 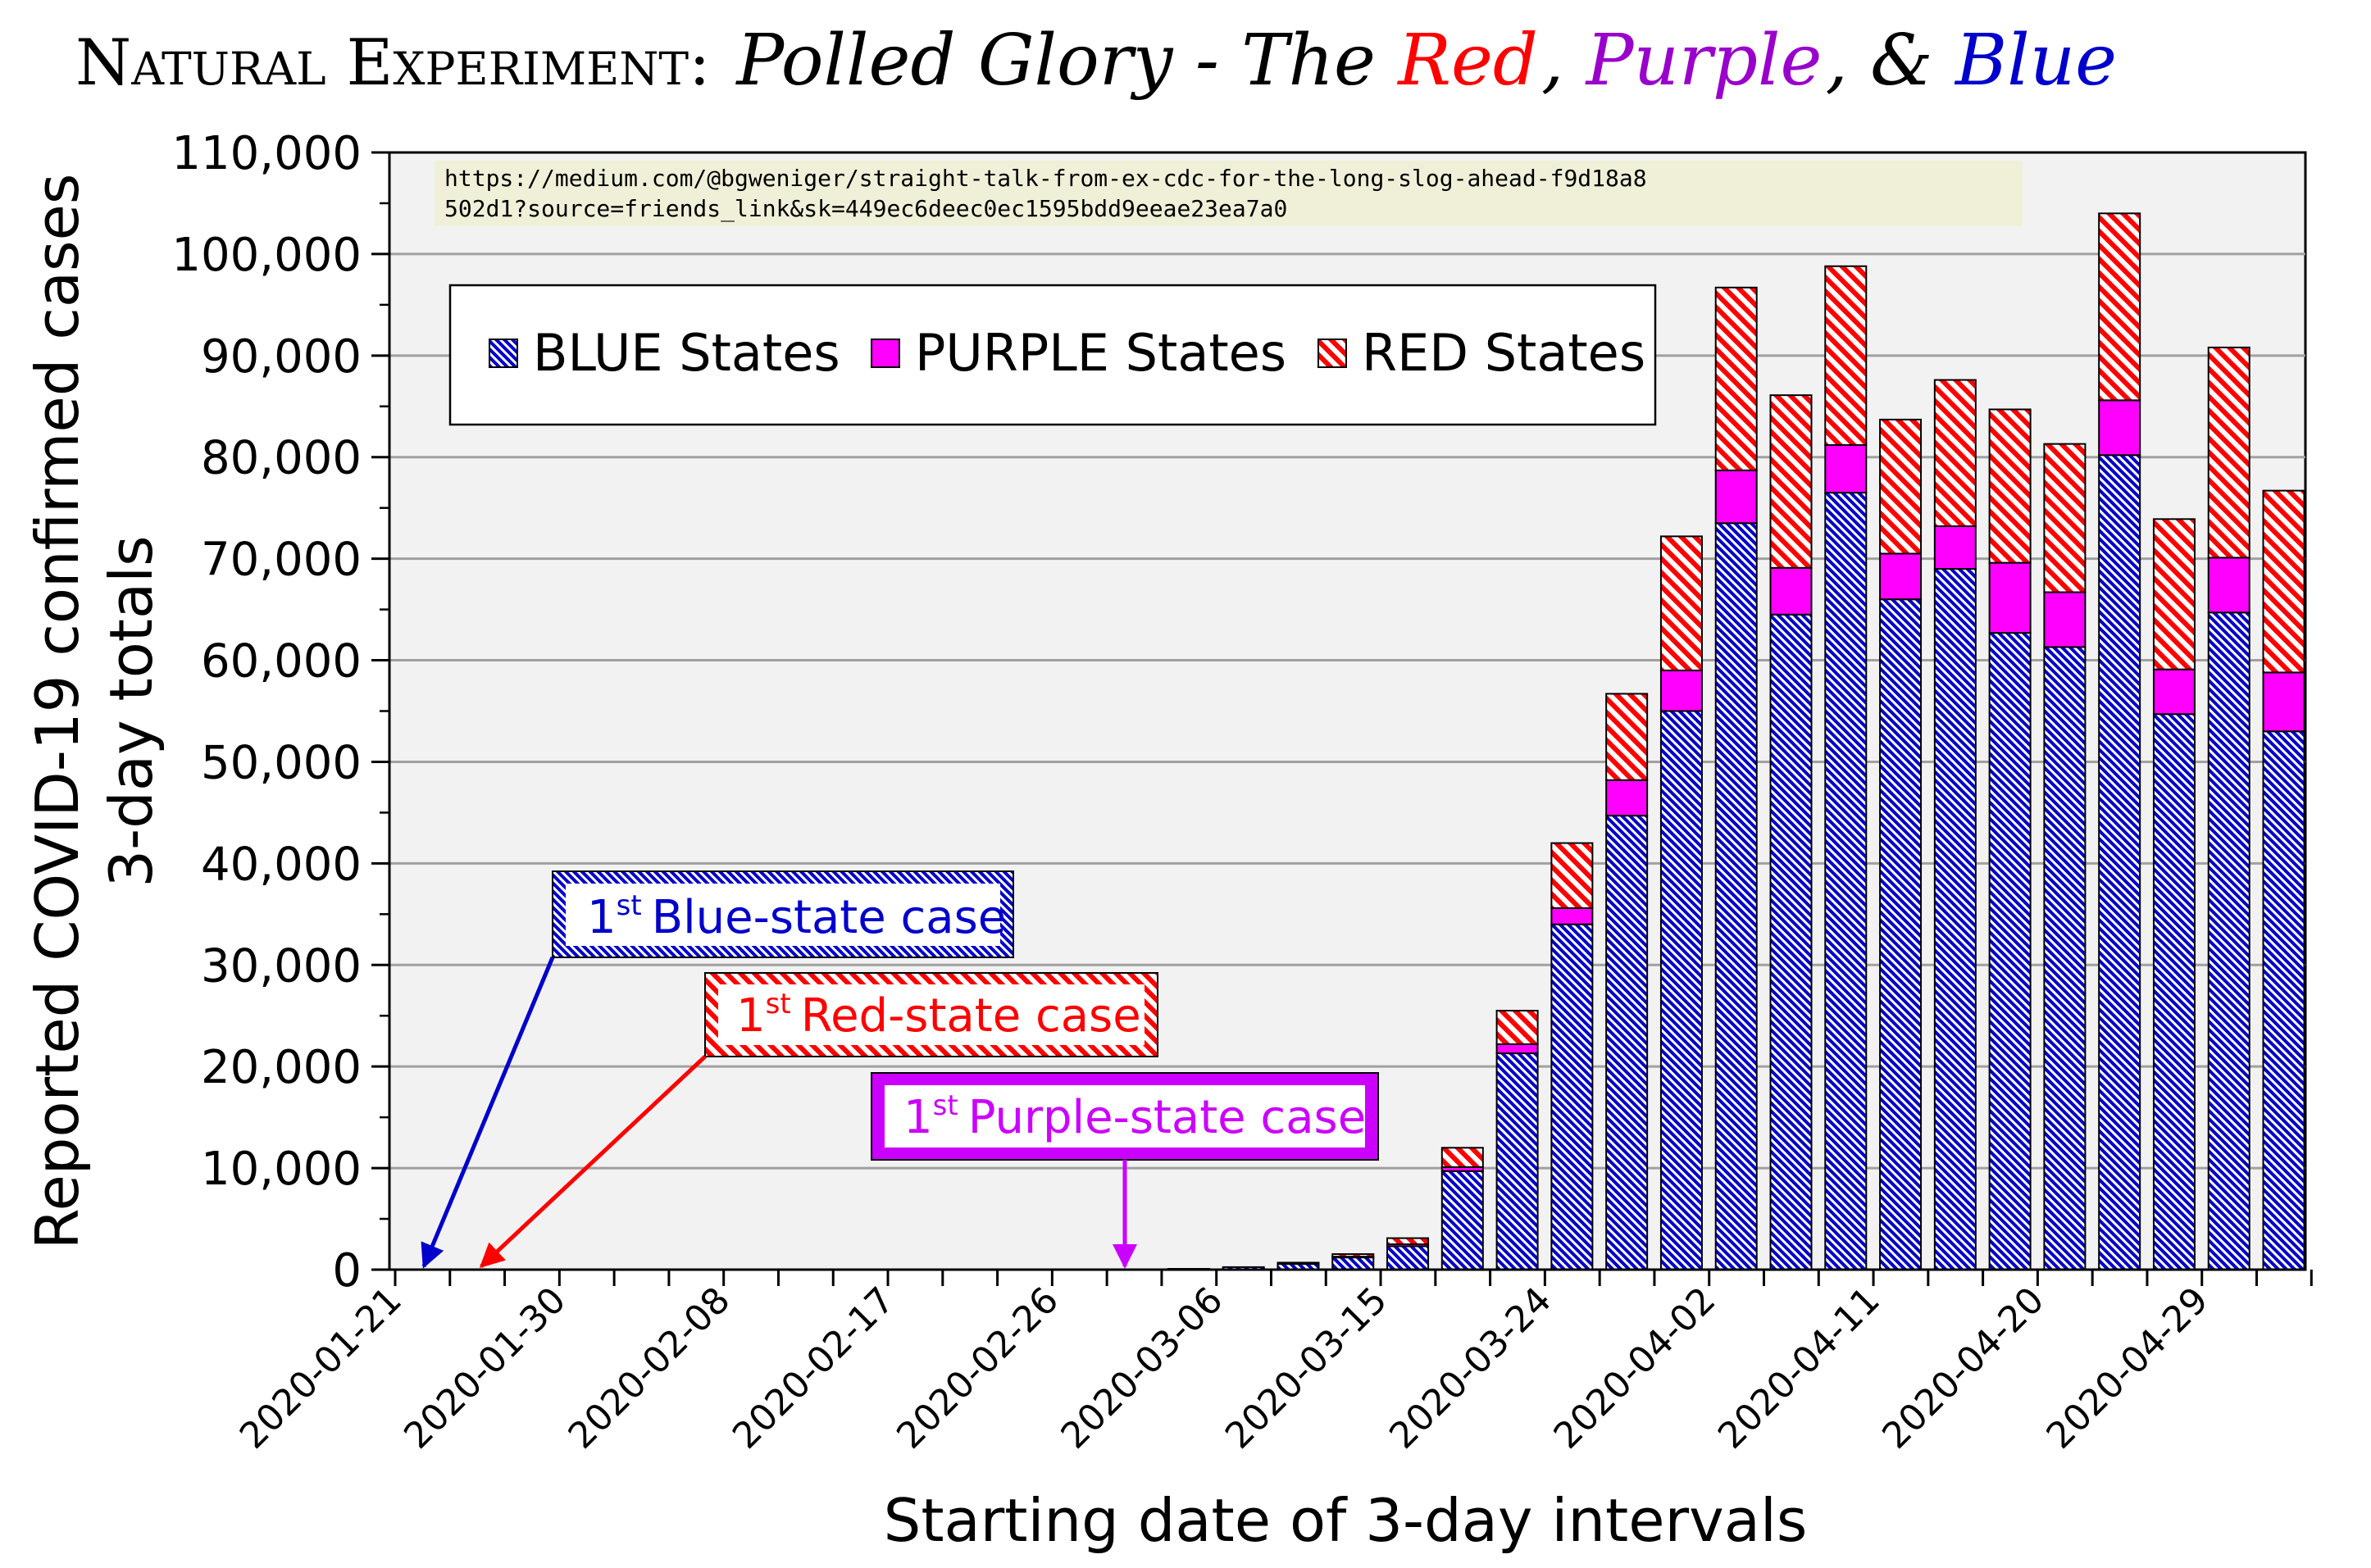 What do you see at coordinates (347, 1271) in the screenshot?
I see `y-tick-label: 0` at bounding box center [347, 1271].